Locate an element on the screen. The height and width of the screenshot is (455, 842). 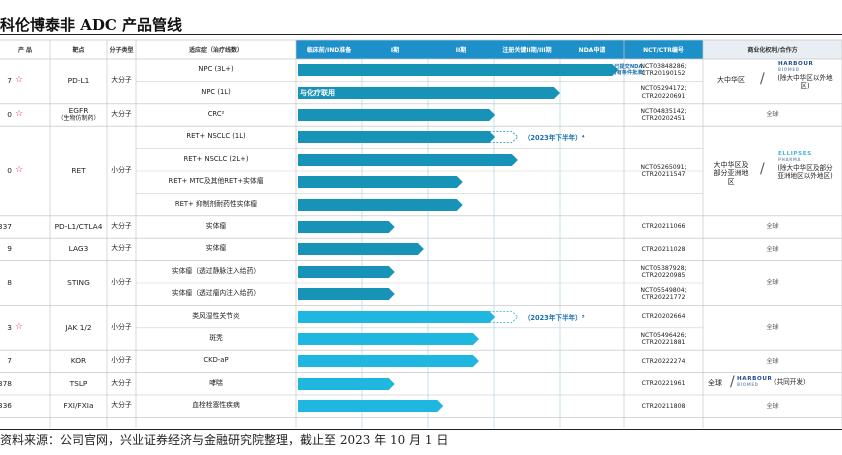
trial-id-line: NCT03848286; is located at coordinates (663, 67).